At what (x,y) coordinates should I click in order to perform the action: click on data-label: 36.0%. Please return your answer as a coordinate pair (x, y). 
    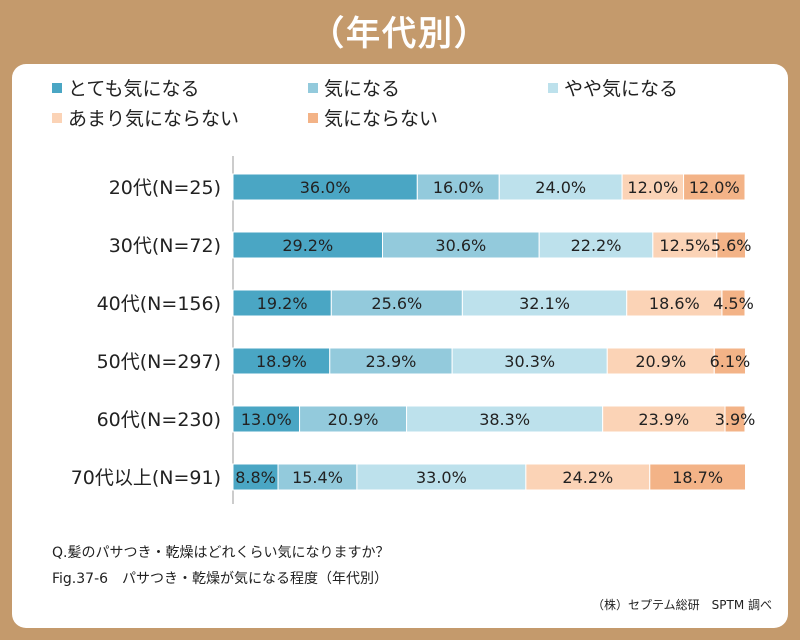
    Looking at the image, I should click on (325, 187).